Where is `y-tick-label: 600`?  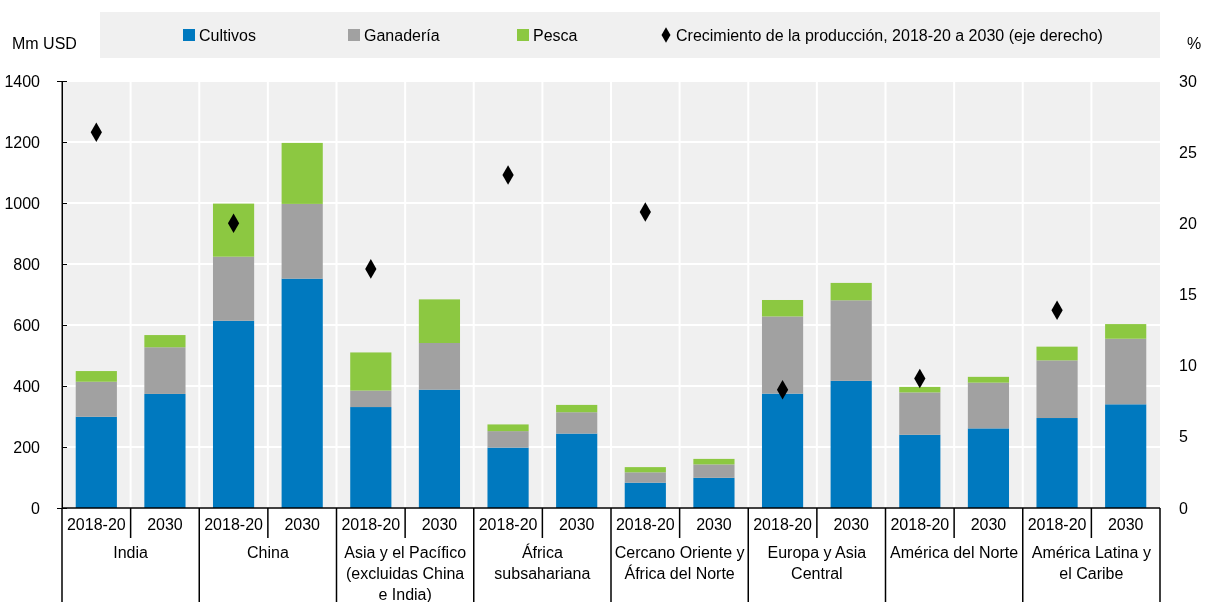 y-tick-label: 600 is located at coordinates (27, 325).